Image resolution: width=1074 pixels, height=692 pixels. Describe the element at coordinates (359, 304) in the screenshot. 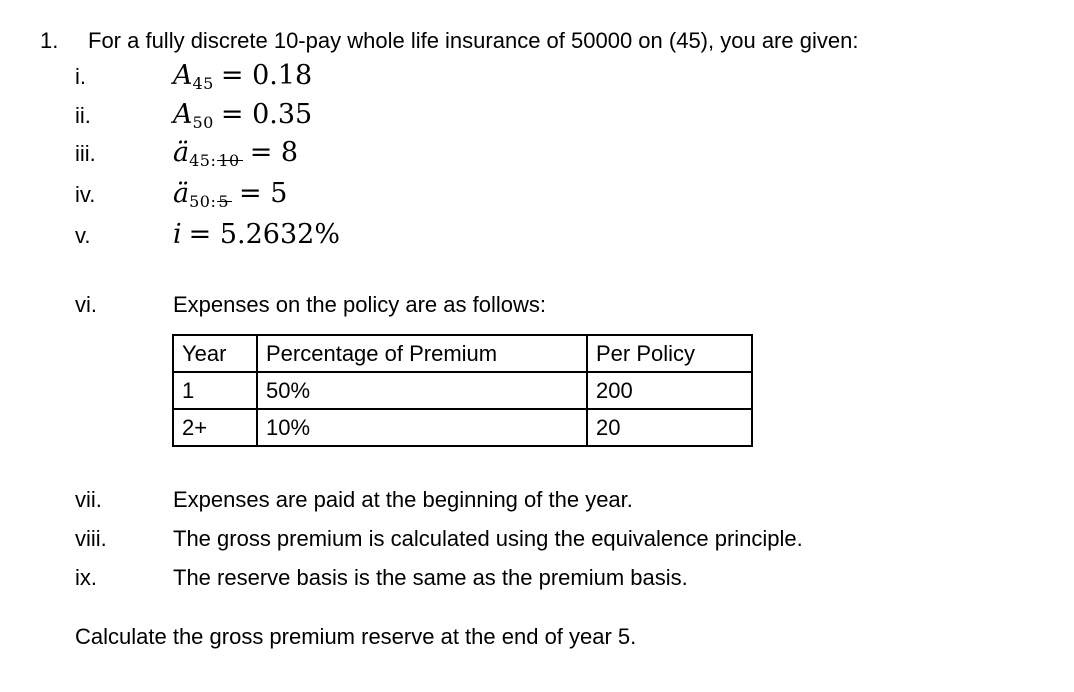

I see `expenses-intro-text: Expenses on the policy are as follows:` at that location.